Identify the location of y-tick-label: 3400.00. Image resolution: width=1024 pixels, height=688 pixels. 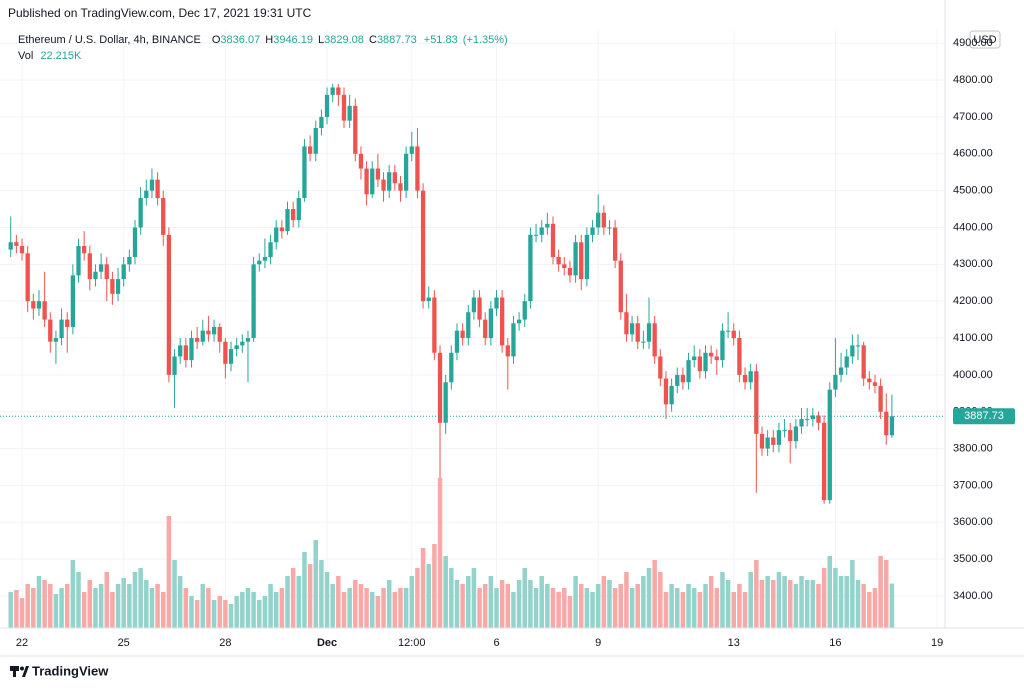
(973, 596).